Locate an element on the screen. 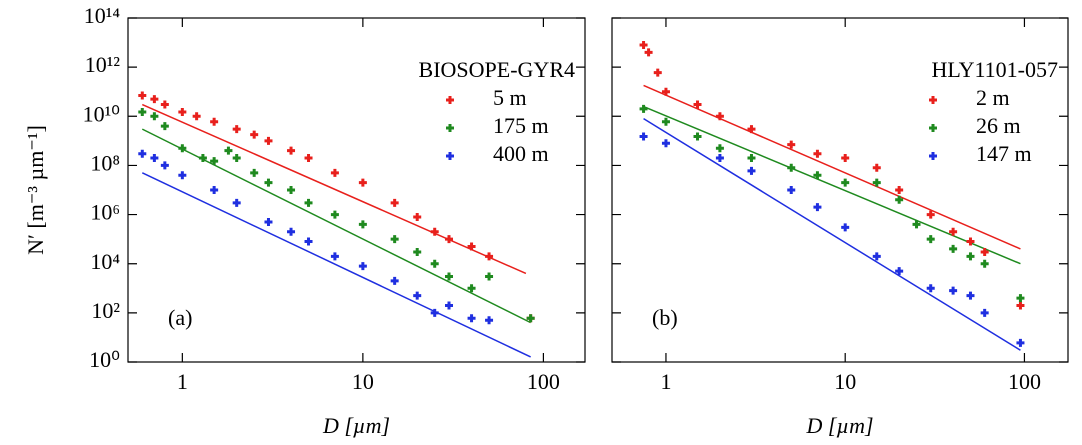 This screenshot has height=445, width=1082. legend-label: 5 m is located at coordinates (510, 97).